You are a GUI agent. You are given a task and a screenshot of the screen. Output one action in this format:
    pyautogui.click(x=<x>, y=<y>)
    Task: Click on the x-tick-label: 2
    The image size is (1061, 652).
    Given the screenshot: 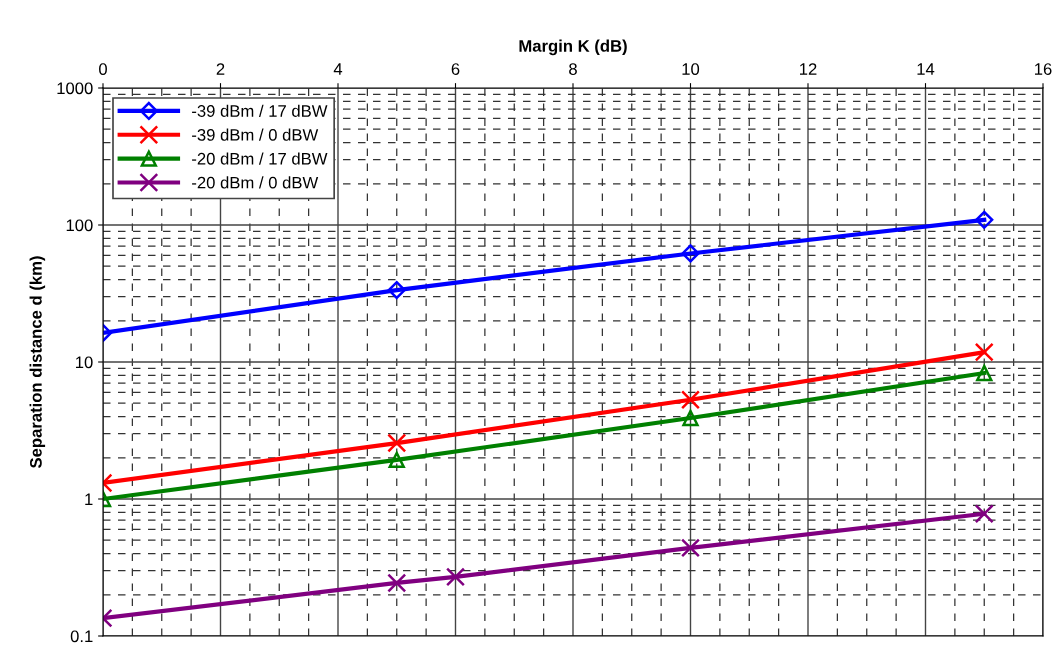 What is the action you would take?
    pyautogui.click(x=220, y=69)
    